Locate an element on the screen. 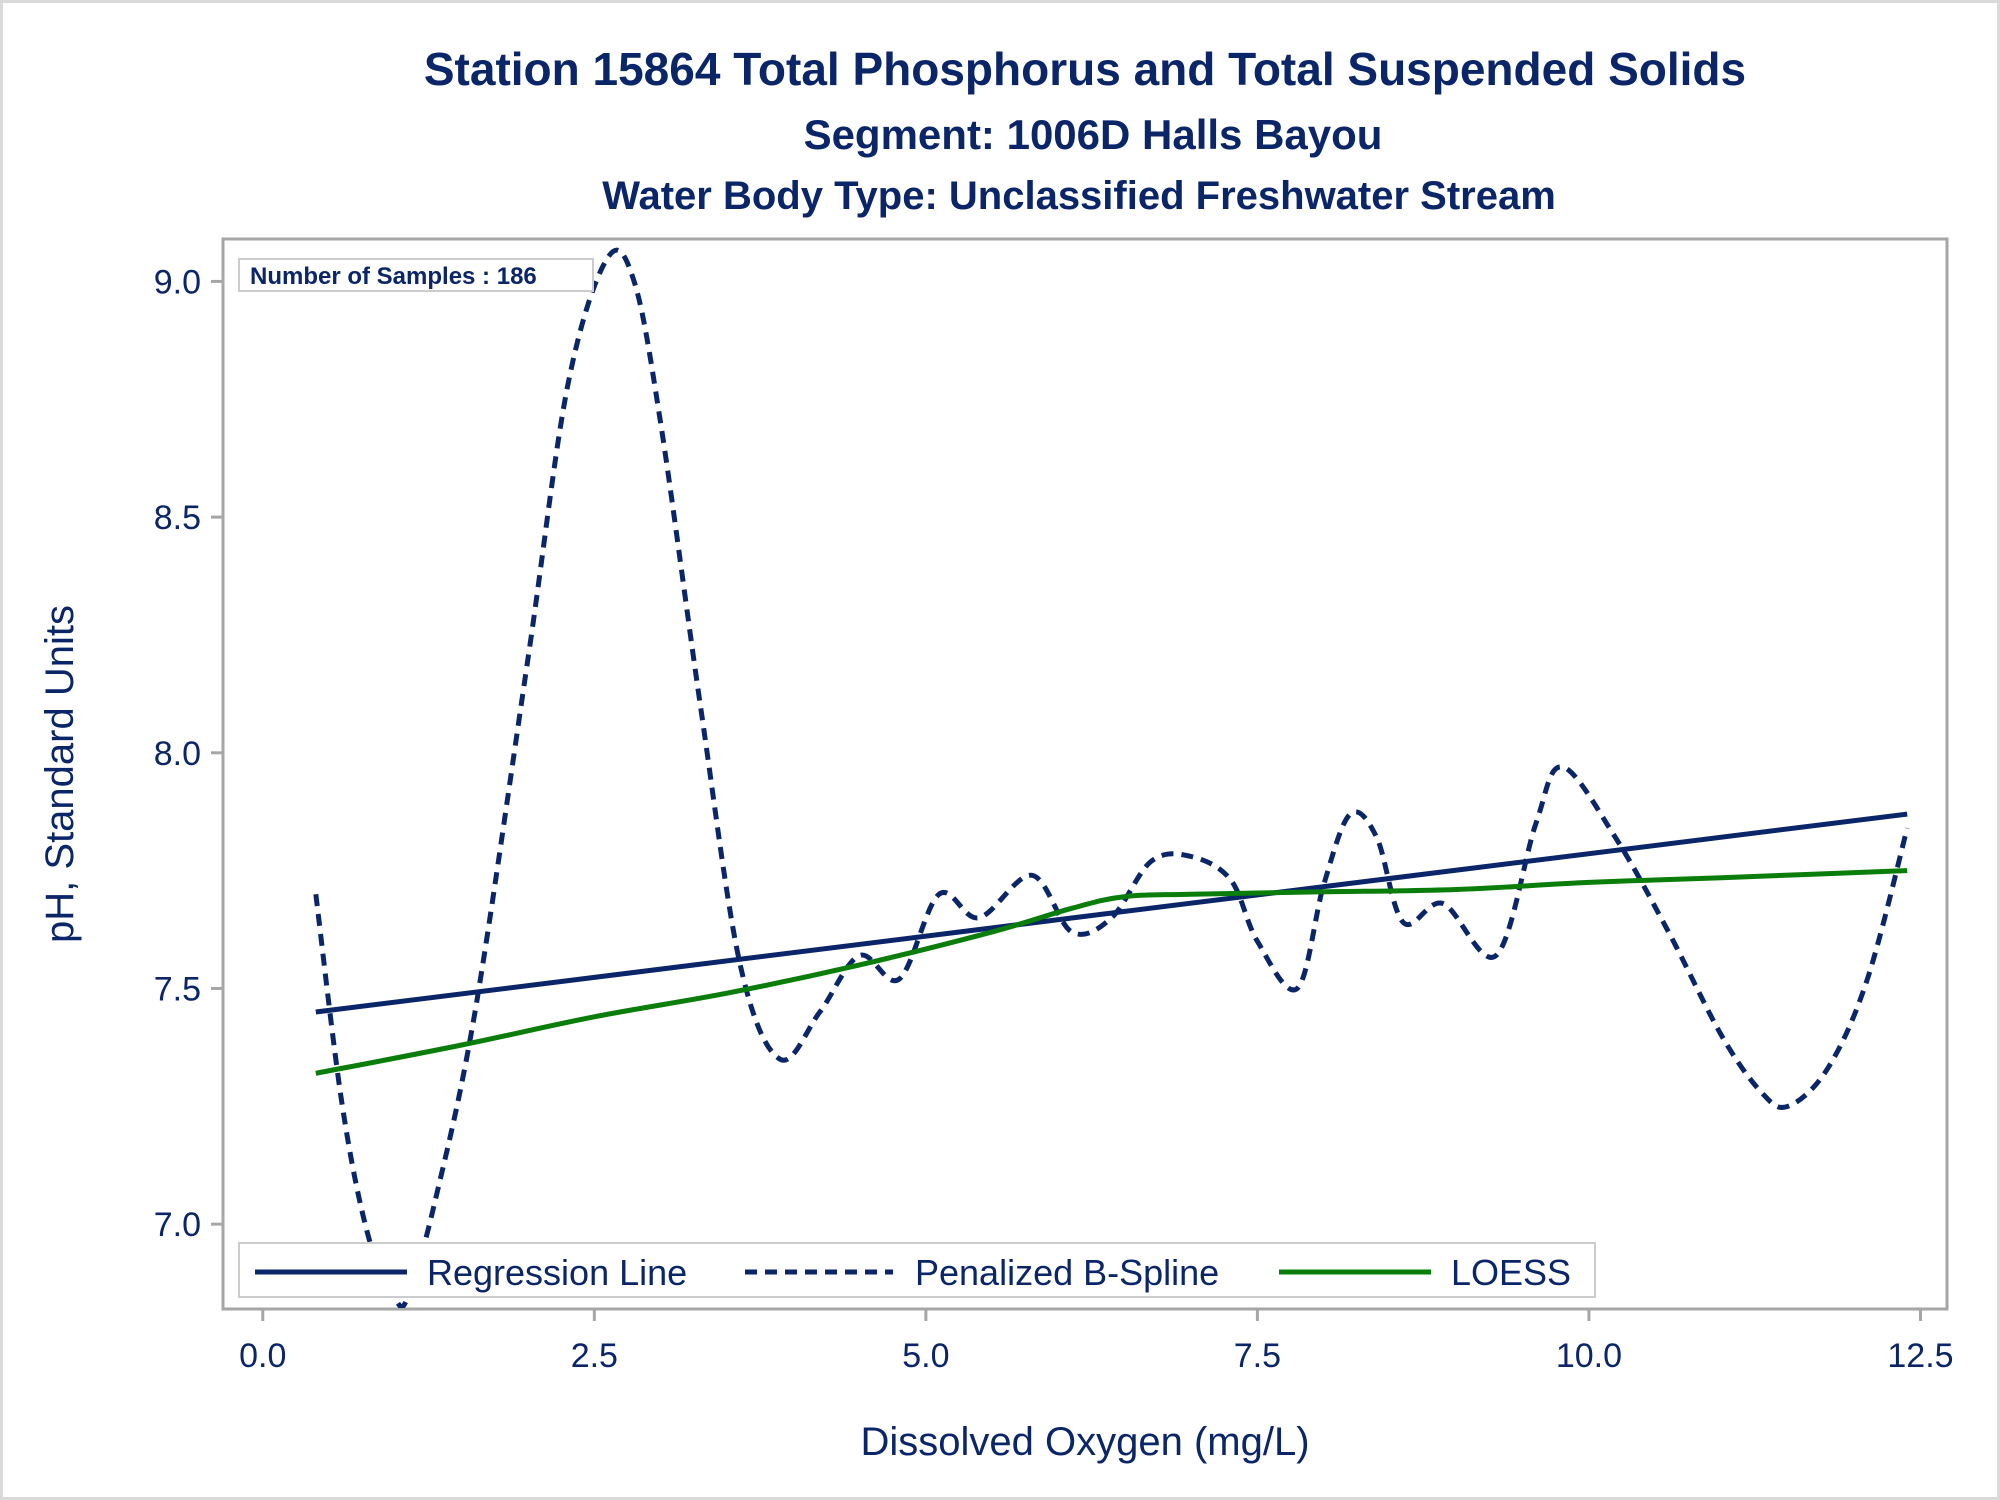 This screenshot has height=1500, width=2000. x-tick-label: 10.0 is located at coordinates (1589, 1356).